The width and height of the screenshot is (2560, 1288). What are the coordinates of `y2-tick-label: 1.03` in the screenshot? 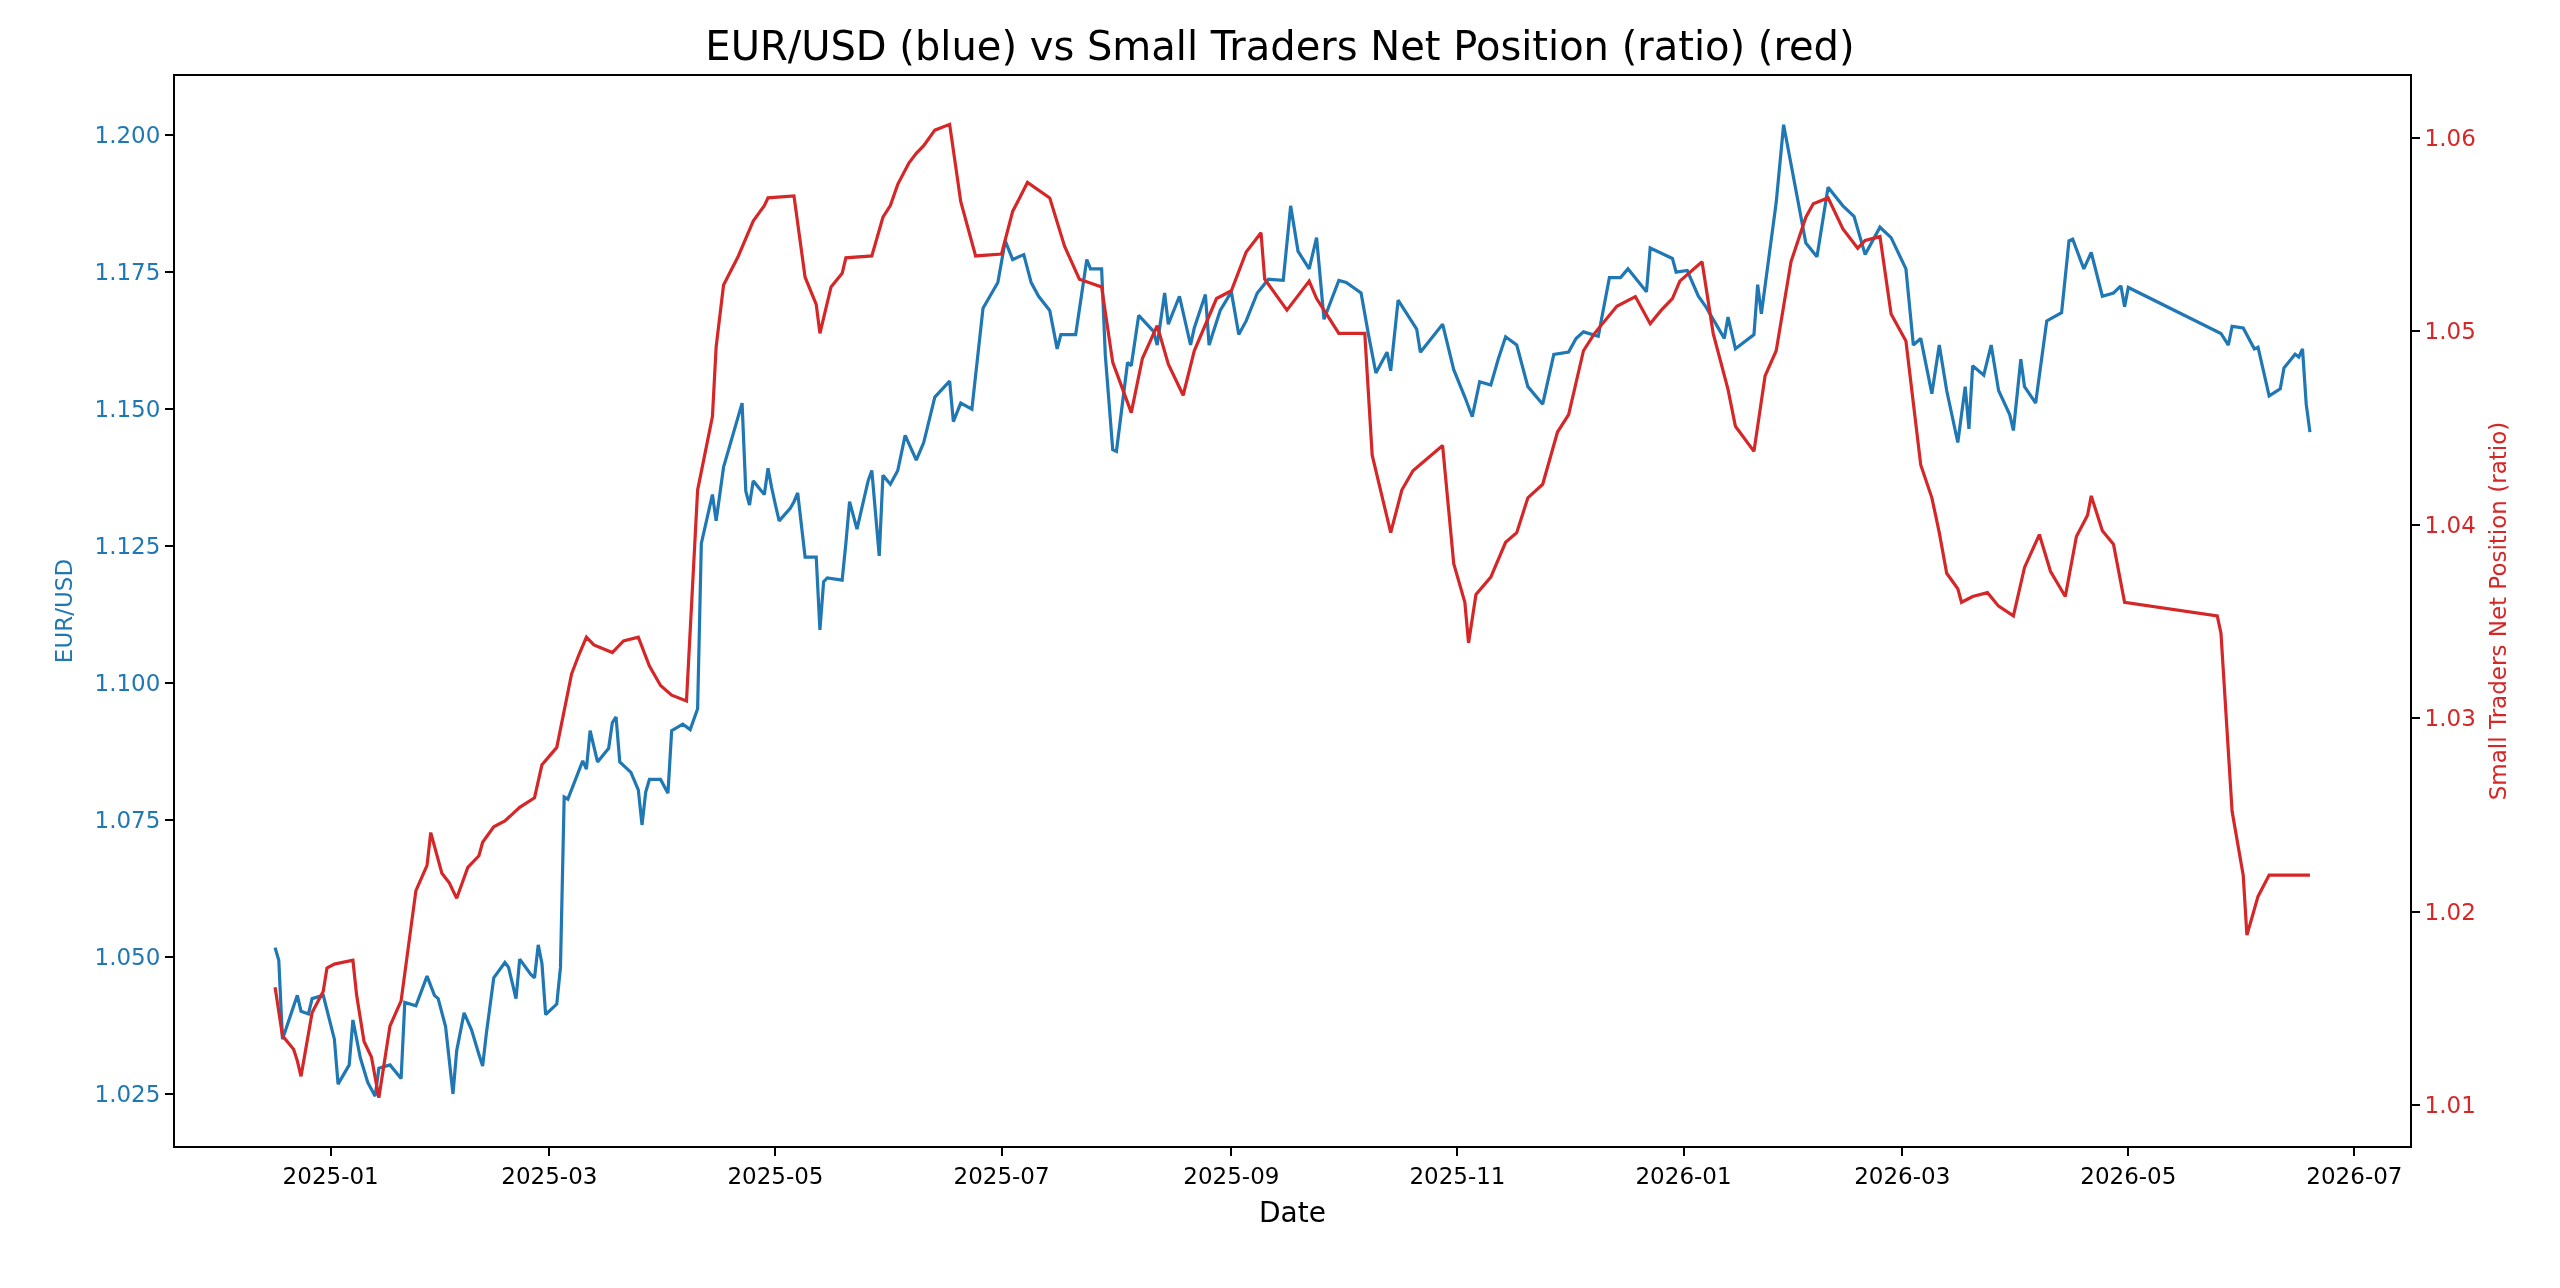 It's located at (2450, 718).